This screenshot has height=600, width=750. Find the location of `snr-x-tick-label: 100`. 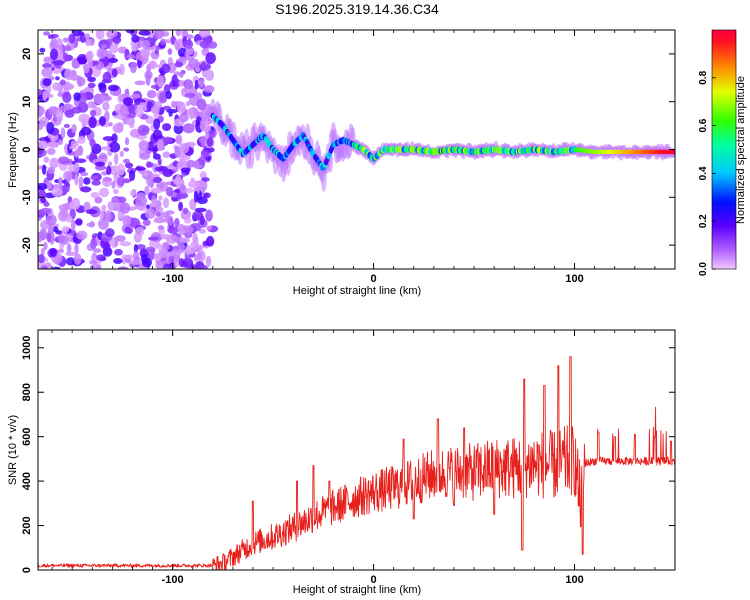

snr-x-tick-label: 100 is located at coordinates (574, 580).